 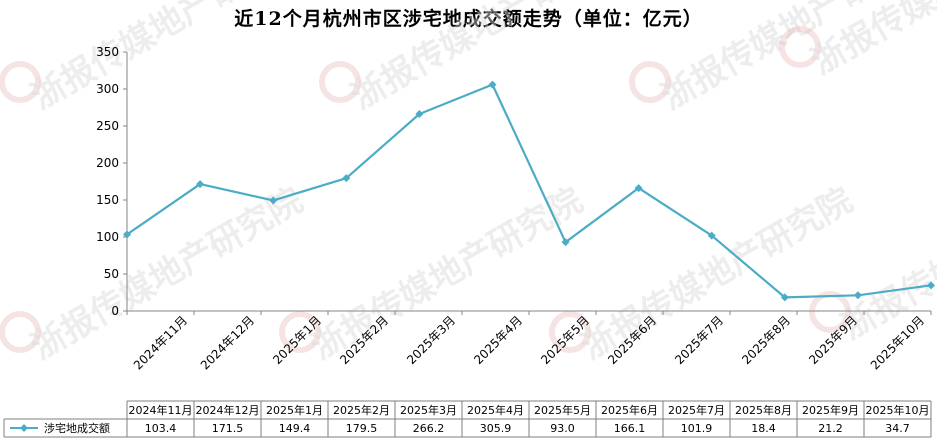 What do you see at coordinates (562, 410) in the screenshot?
I see `table-header-cell: 2025年5月` at bounding box center [562, 410].